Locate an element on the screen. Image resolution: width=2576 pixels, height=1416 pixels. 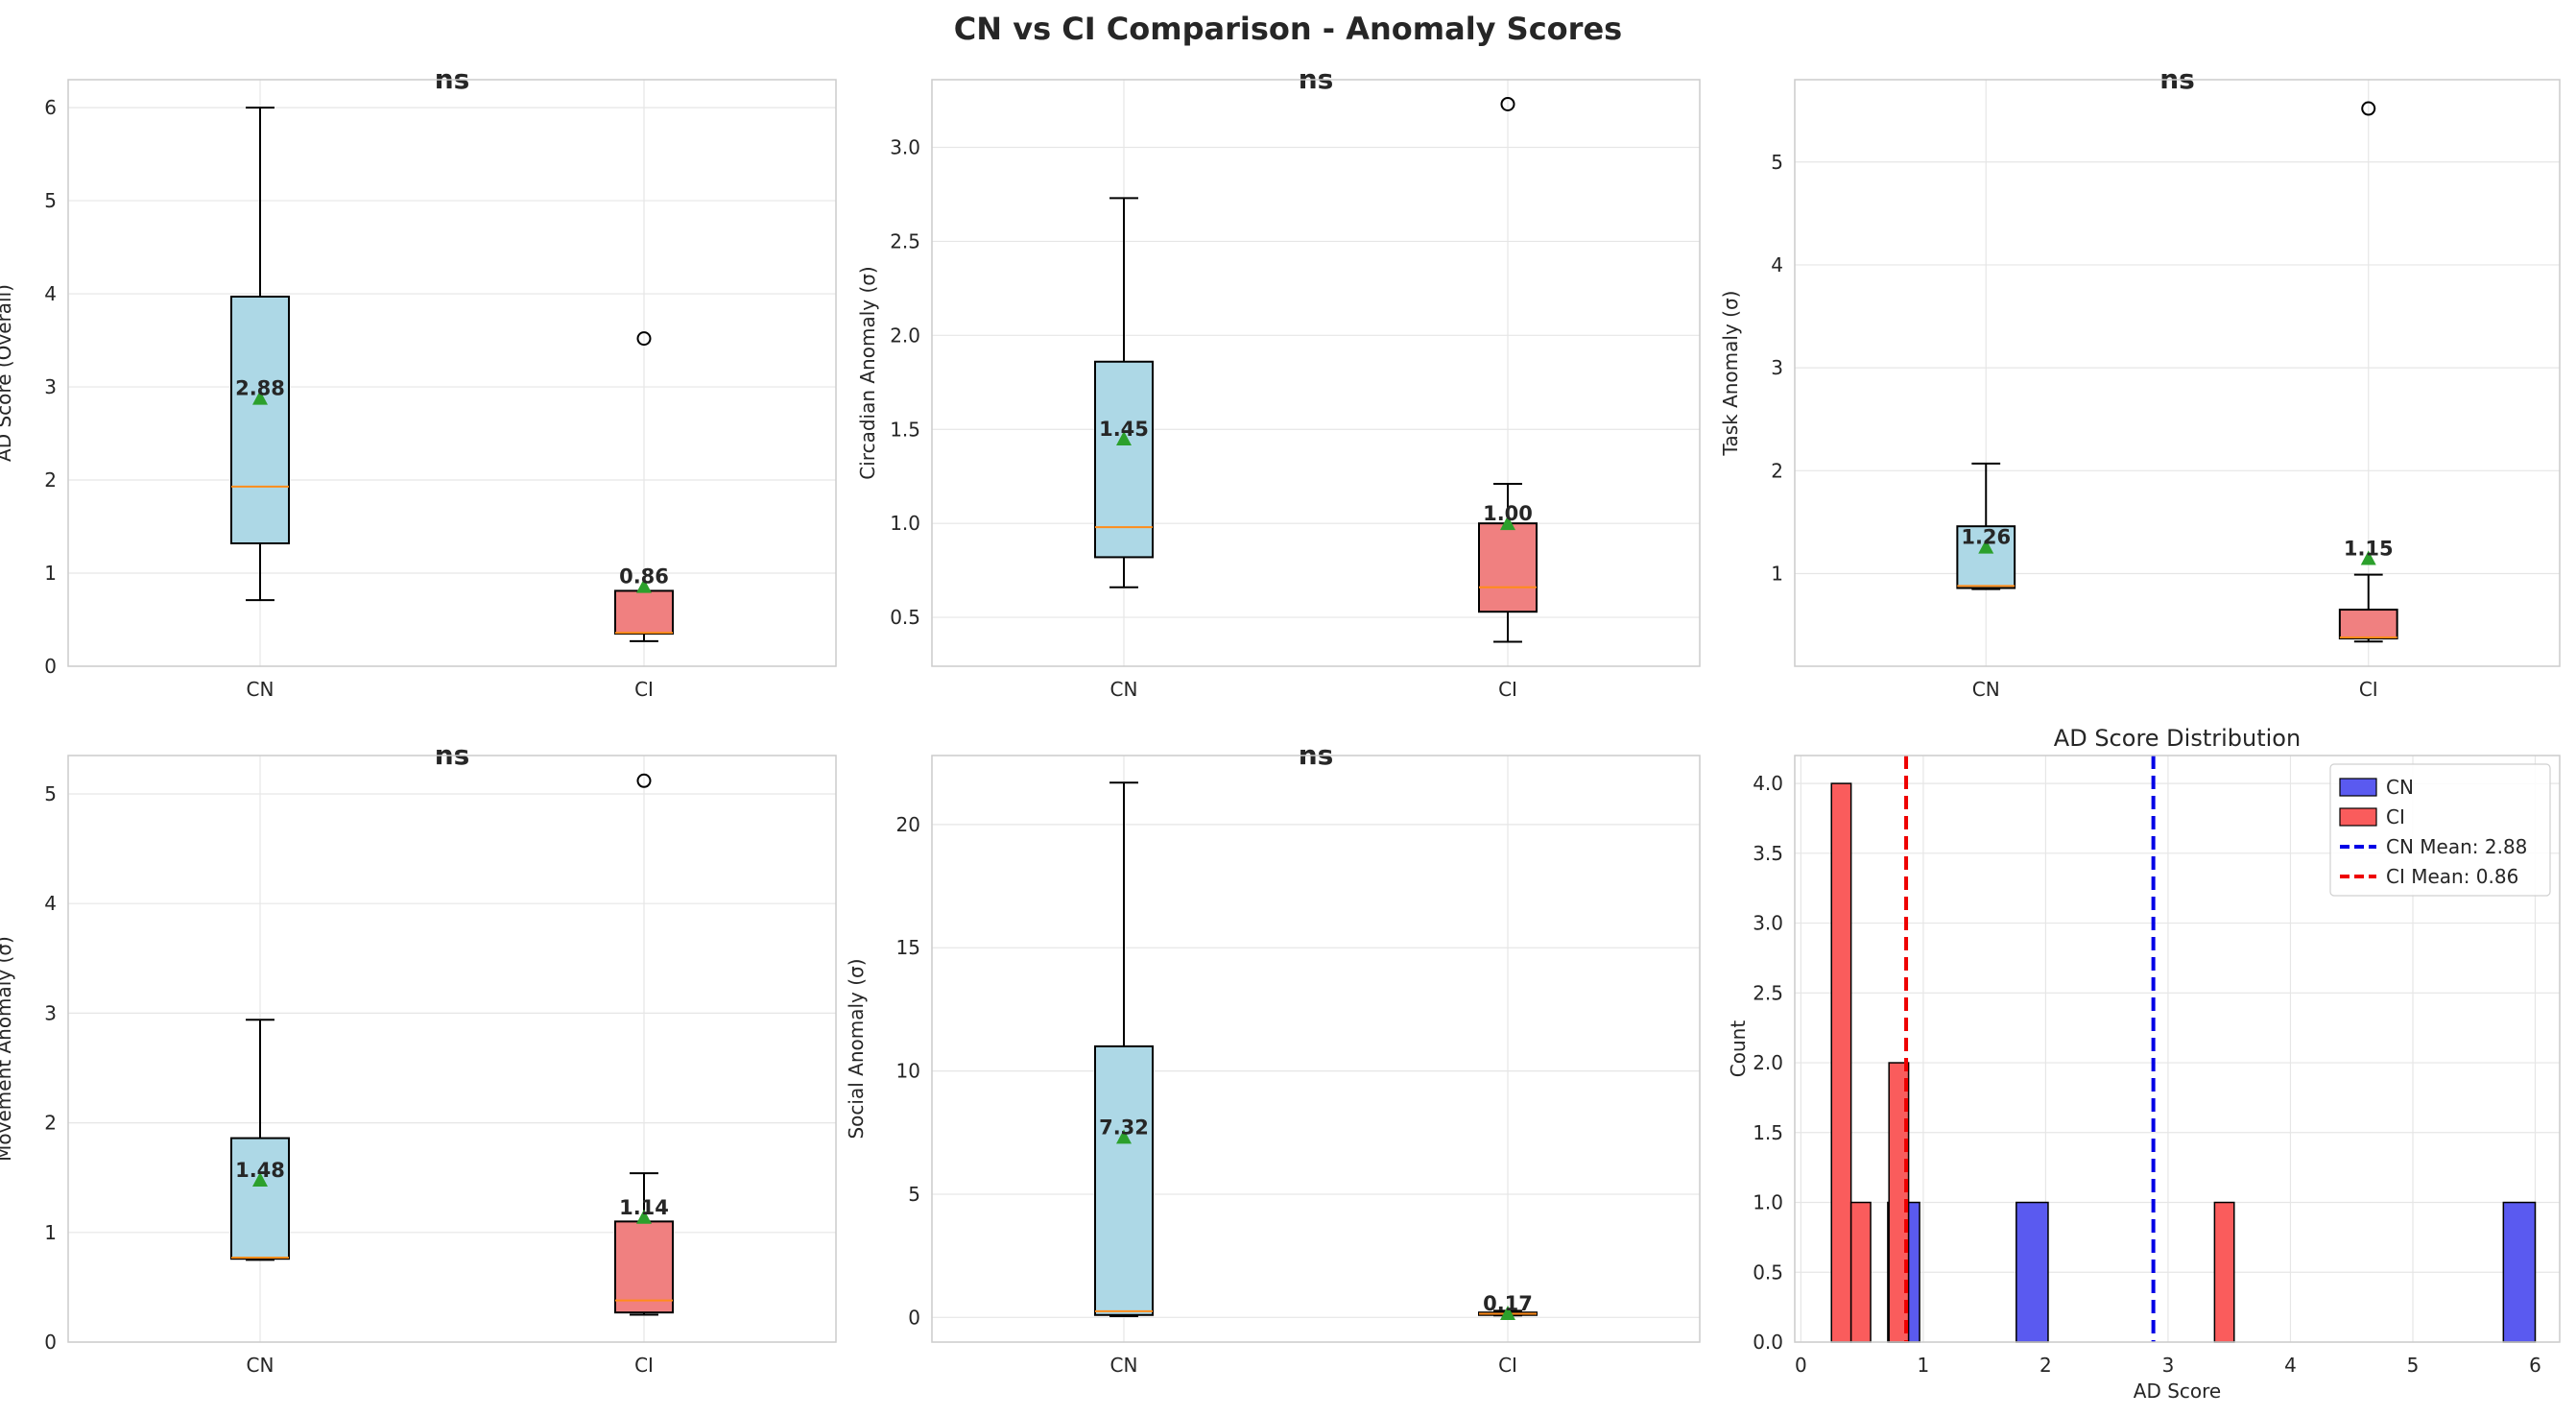
mean-label: 1.00 is located at coordinates (1508, 513).